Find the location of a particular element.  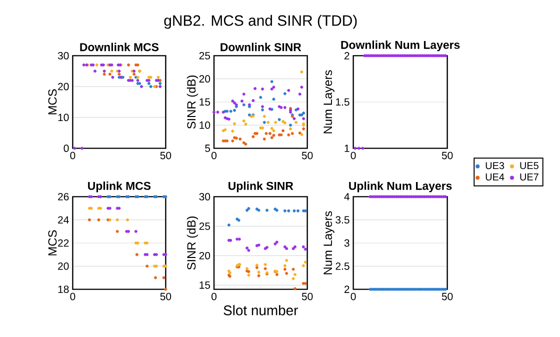

y-tick-label: 22 is located at coordinates (63, 243).